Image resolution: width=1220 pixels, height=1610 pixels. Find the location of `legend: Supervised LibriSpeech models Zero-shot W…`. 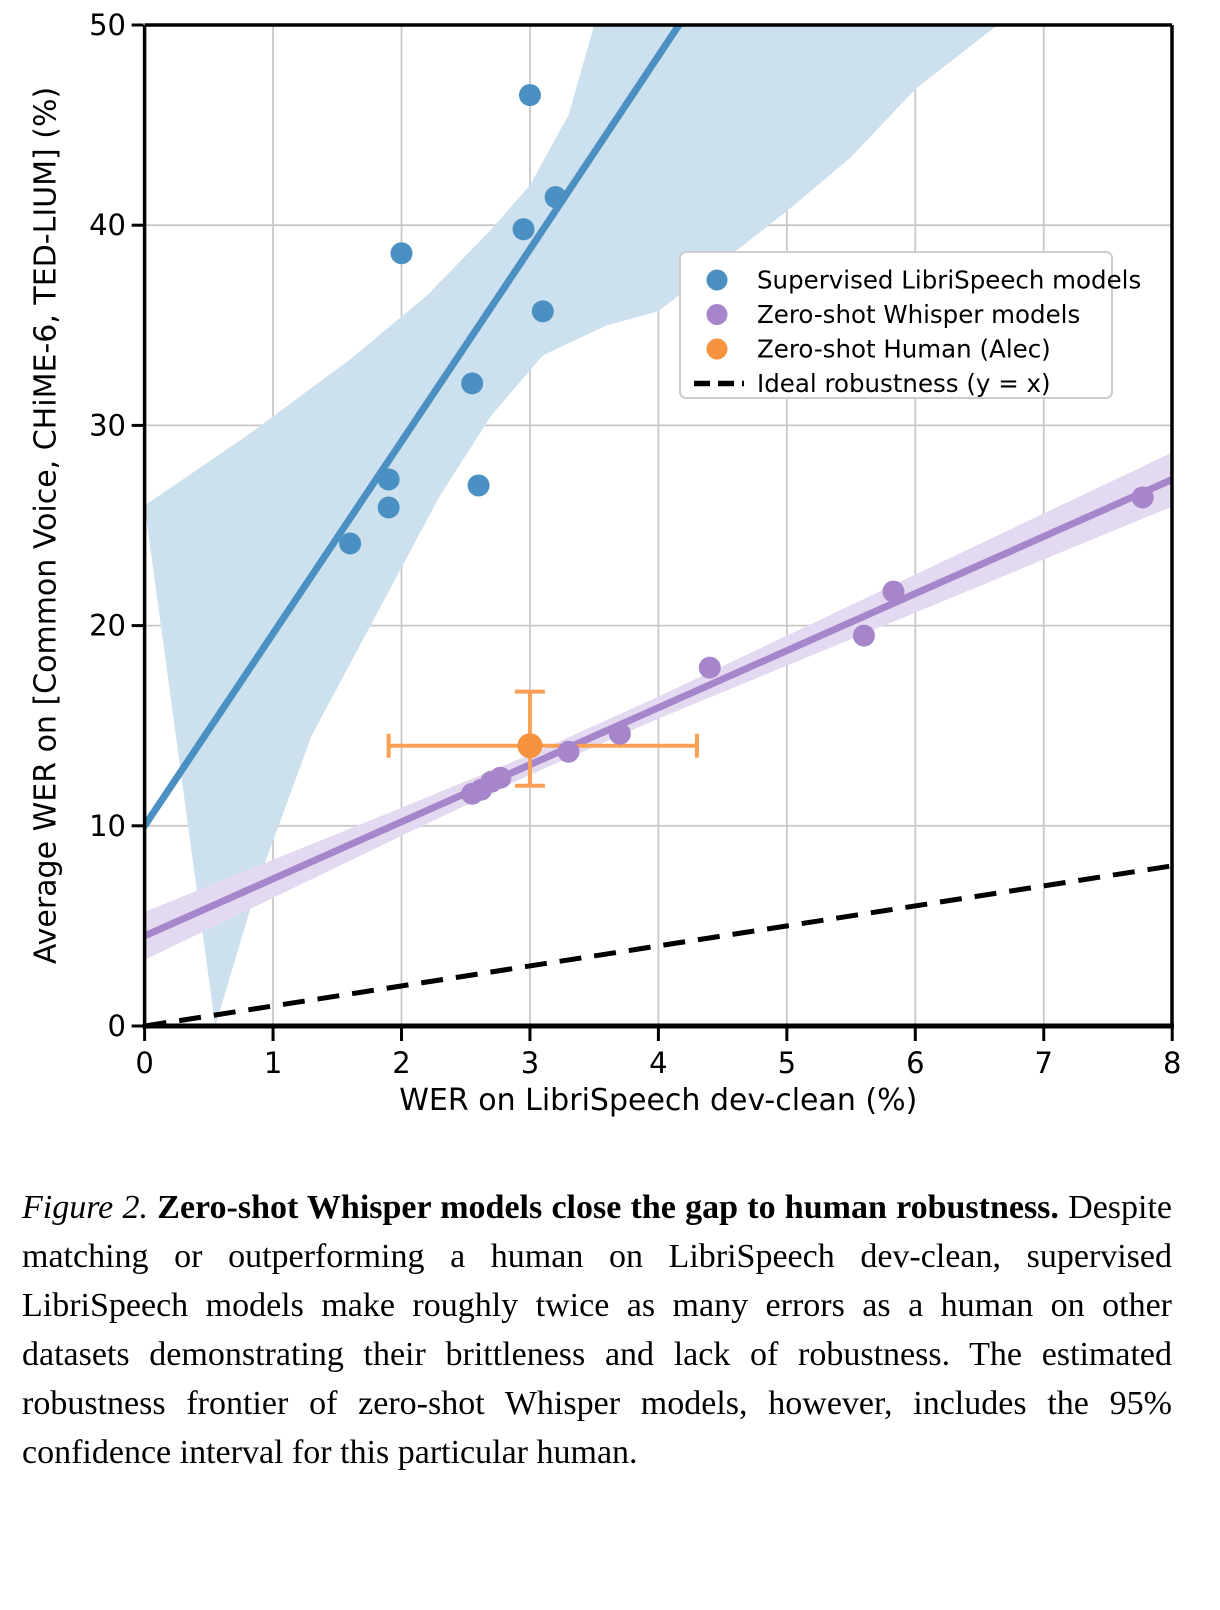

legend: Supervised LibriSpeech models Zero-shot W… is located at coordinates (910, 325).